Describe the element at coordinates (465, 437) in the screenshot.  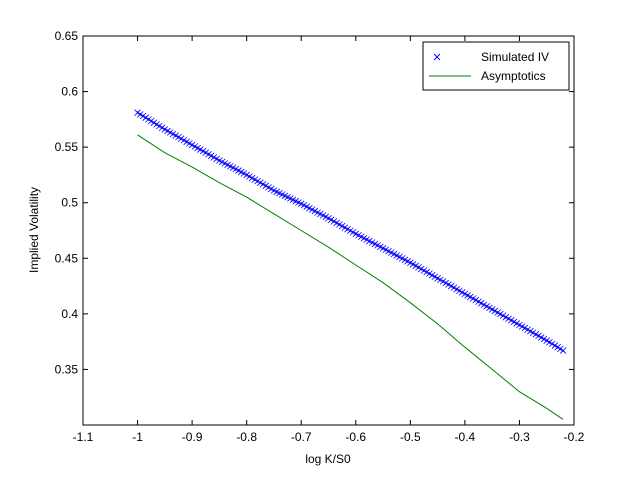
I see `x-tick-label: -0.4` at that location.